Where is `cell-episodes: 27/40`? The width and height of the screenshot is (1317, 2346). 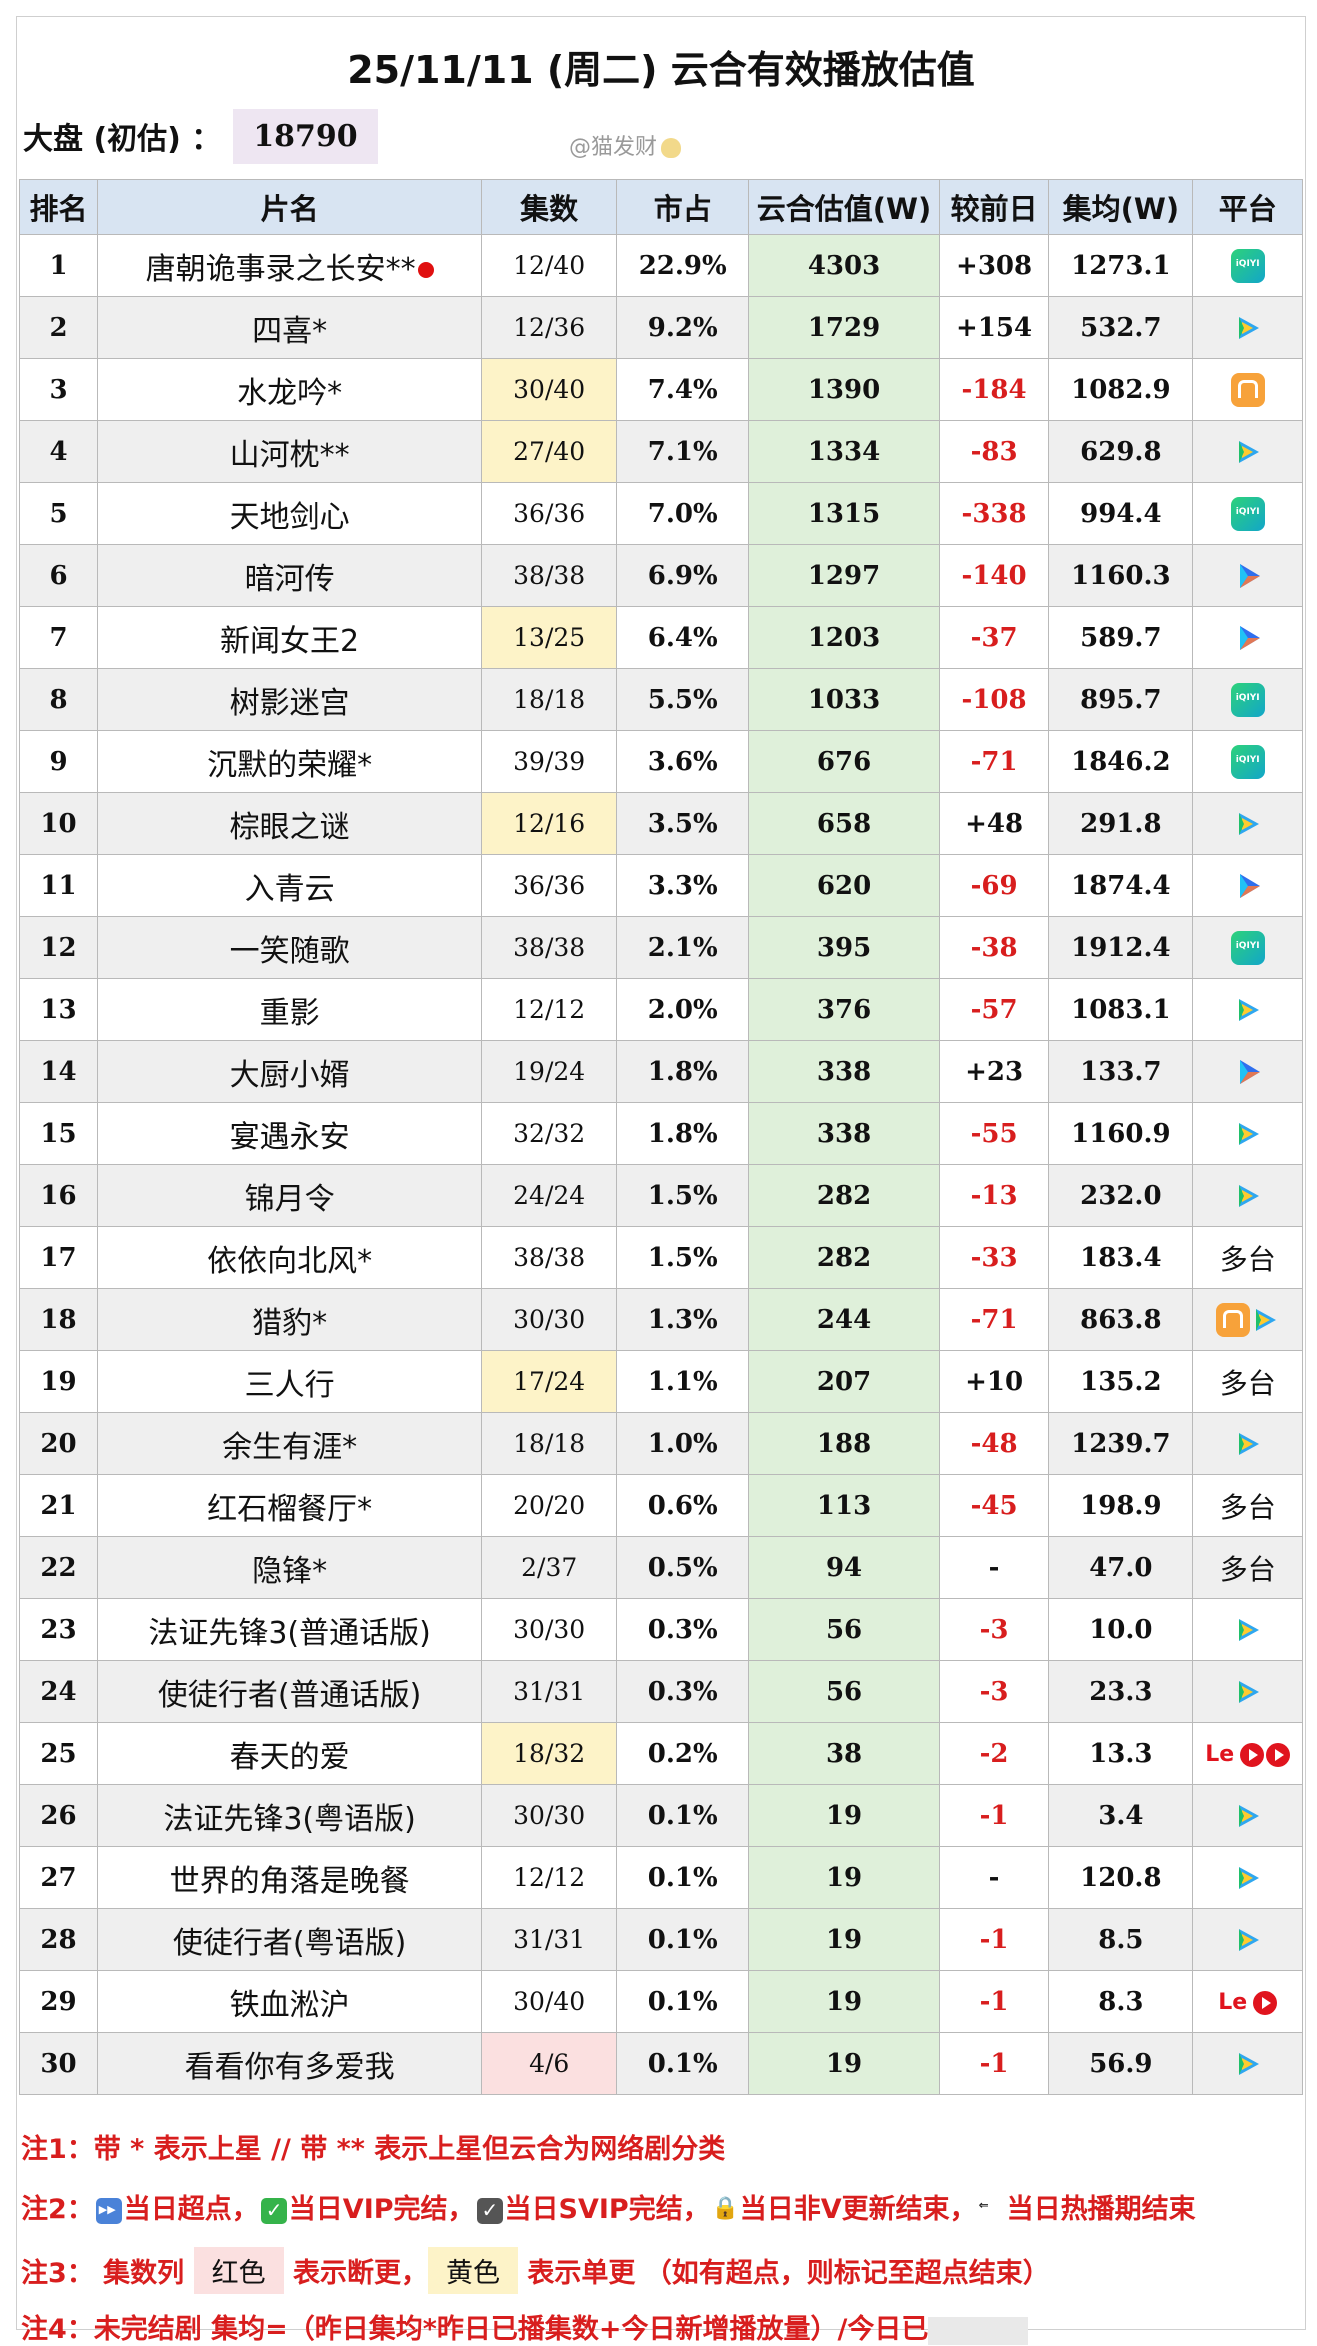 cell-episodes: 27/40 is located at coordinates (549, 451).